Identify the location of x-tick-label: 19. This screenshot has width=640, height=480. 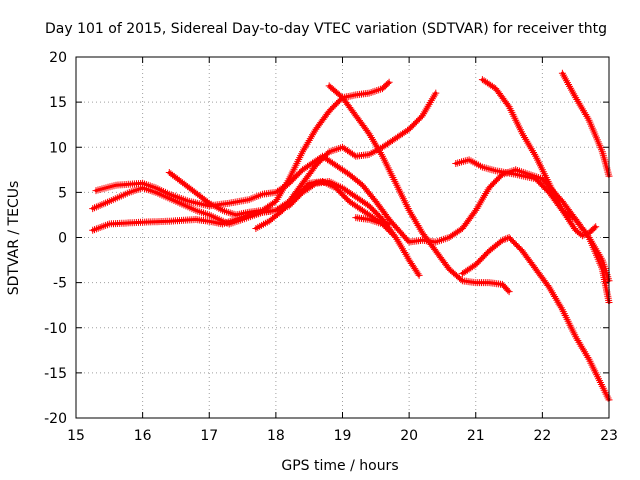
(343, 436).